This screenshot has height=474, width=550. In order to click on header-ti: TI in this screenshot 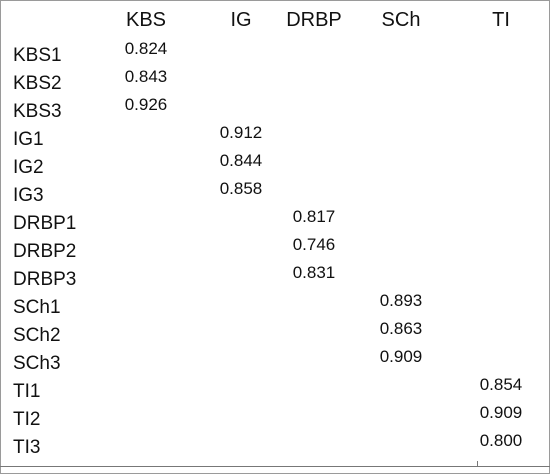, I will do `click(501, 20)`.